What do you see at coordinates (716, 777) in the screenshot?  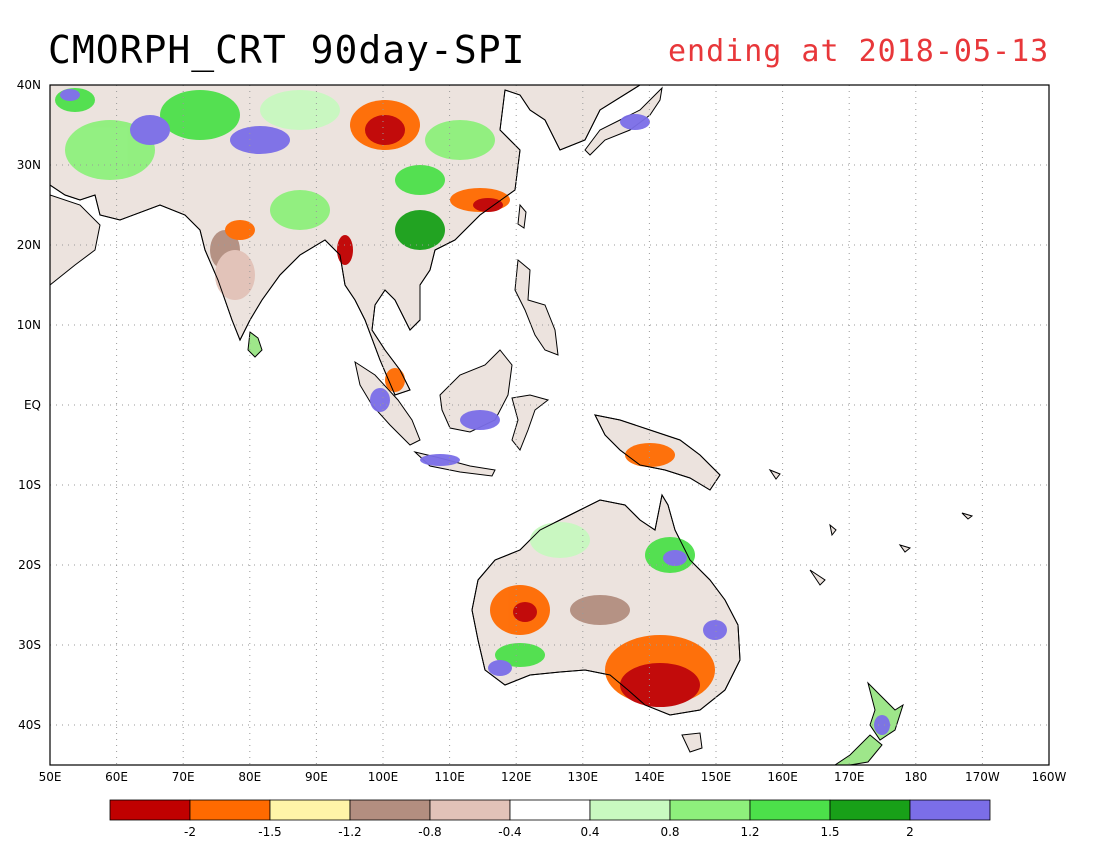 I see `lon-label: 150E` at bounding box center [716, 777].